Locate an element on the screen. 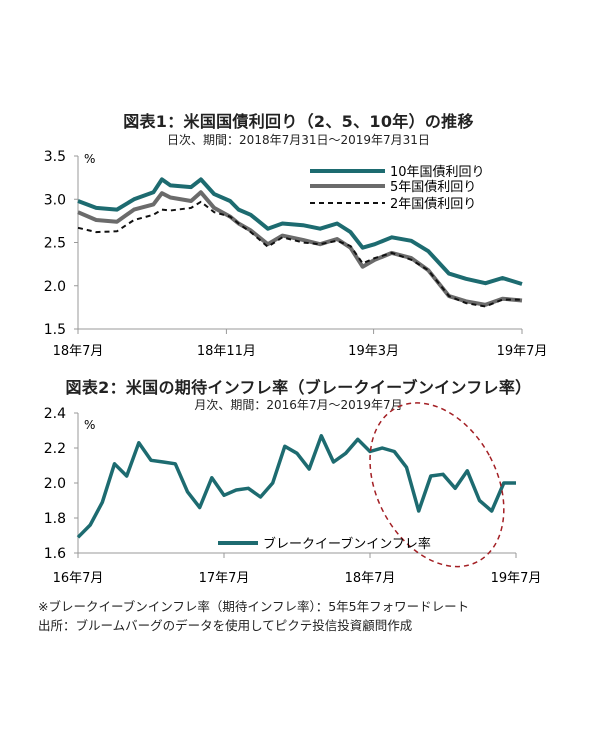 The height and width of the screenshot is (746, 597). chart1-x-tick-label: 19年3月 is located at coordinates (373, 351).